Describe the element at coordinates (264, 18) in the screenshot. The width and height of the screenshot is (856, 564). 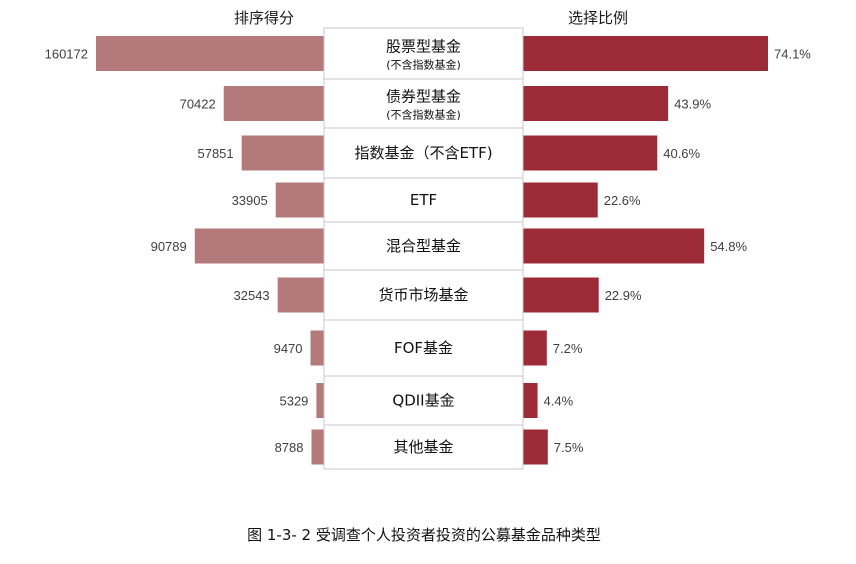
I see `left-header: 排序得分` at that location.